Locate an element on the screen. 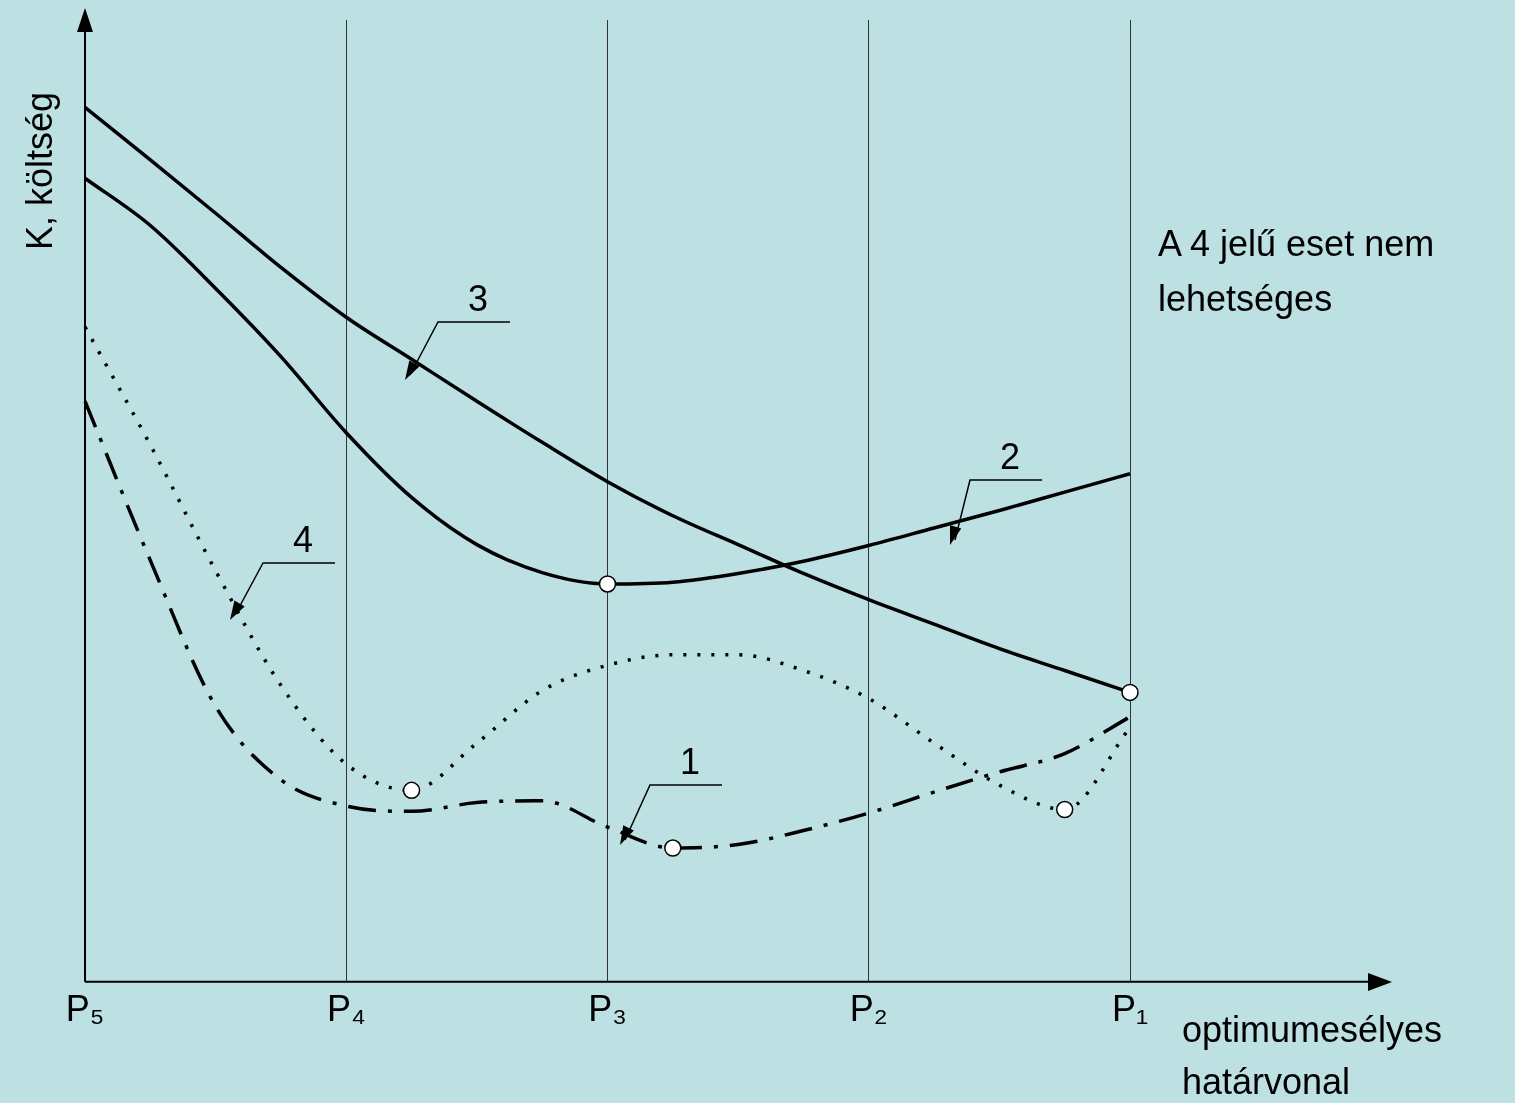  x-axis-title: optimumesélyes határvonal is located at coordinates (1313, 1055).